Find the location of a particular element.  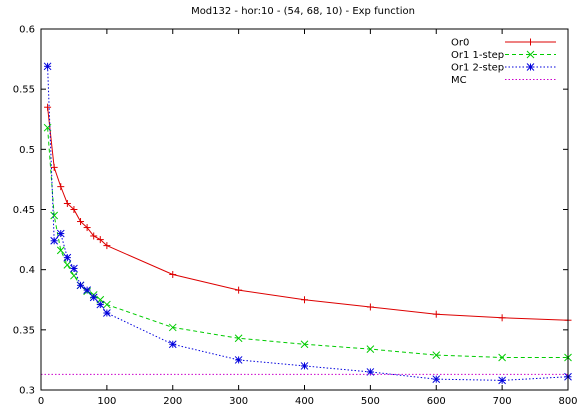

x-tick-label: 300 is located at coordinates (238, 401).